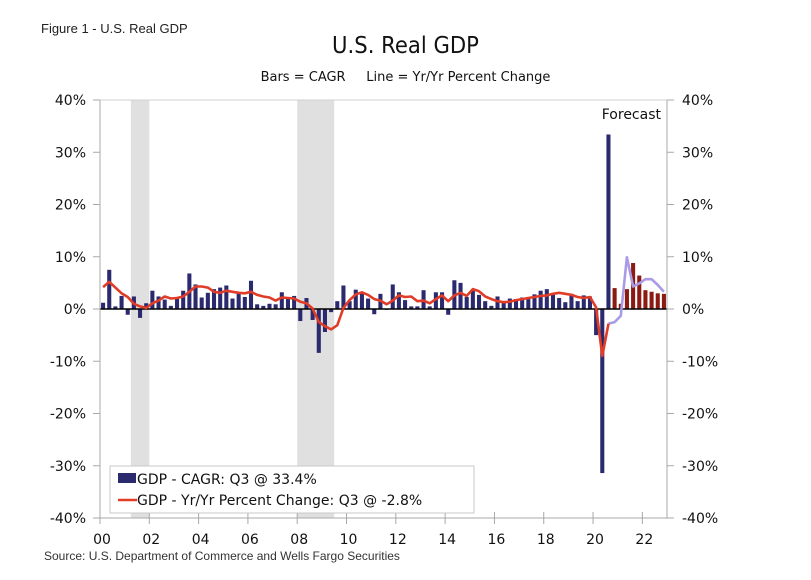 This screenshot has height=580, width=811. Describe the element at coordinates (405, 77) in the screenshot. I see `chart-subtitle: Bars = CAGR Line = Yr/Yr Percent Change` at that location.